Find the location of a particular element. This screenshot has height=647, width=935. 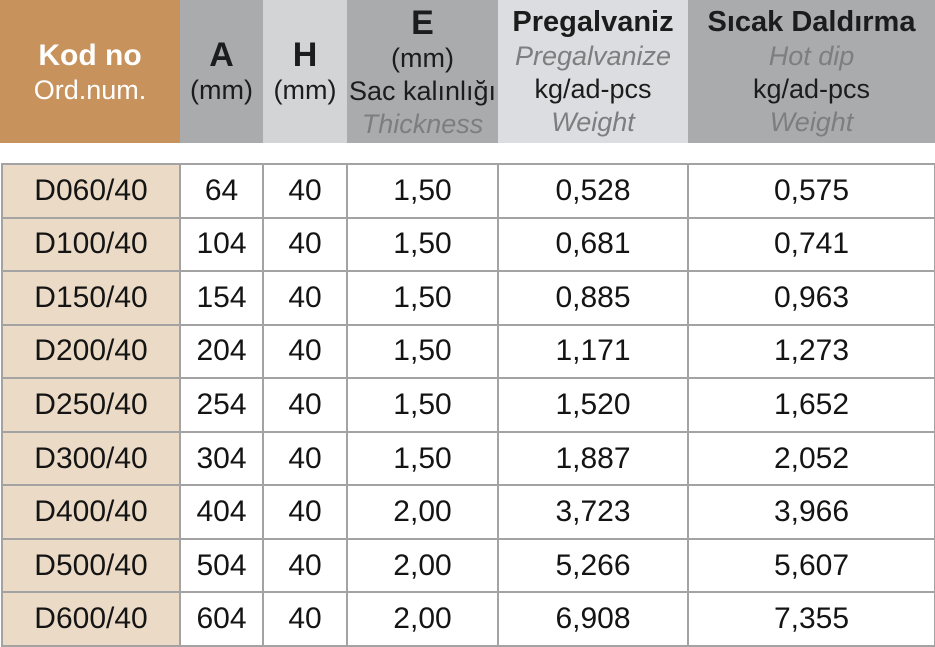

cell-a: 404 is located at coordinates (221, 512).